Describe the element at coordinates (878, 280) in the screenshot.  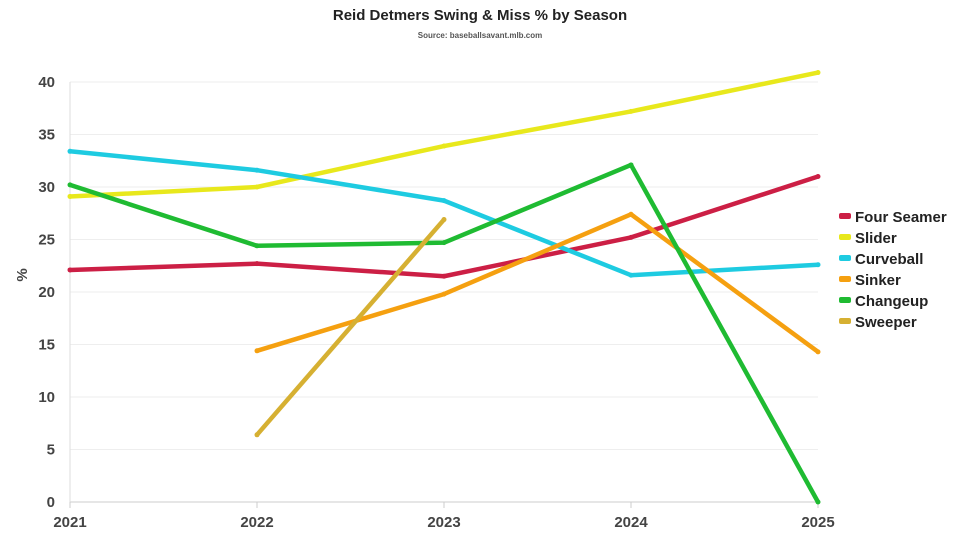
I see `legend-label: Sinker` at that location.